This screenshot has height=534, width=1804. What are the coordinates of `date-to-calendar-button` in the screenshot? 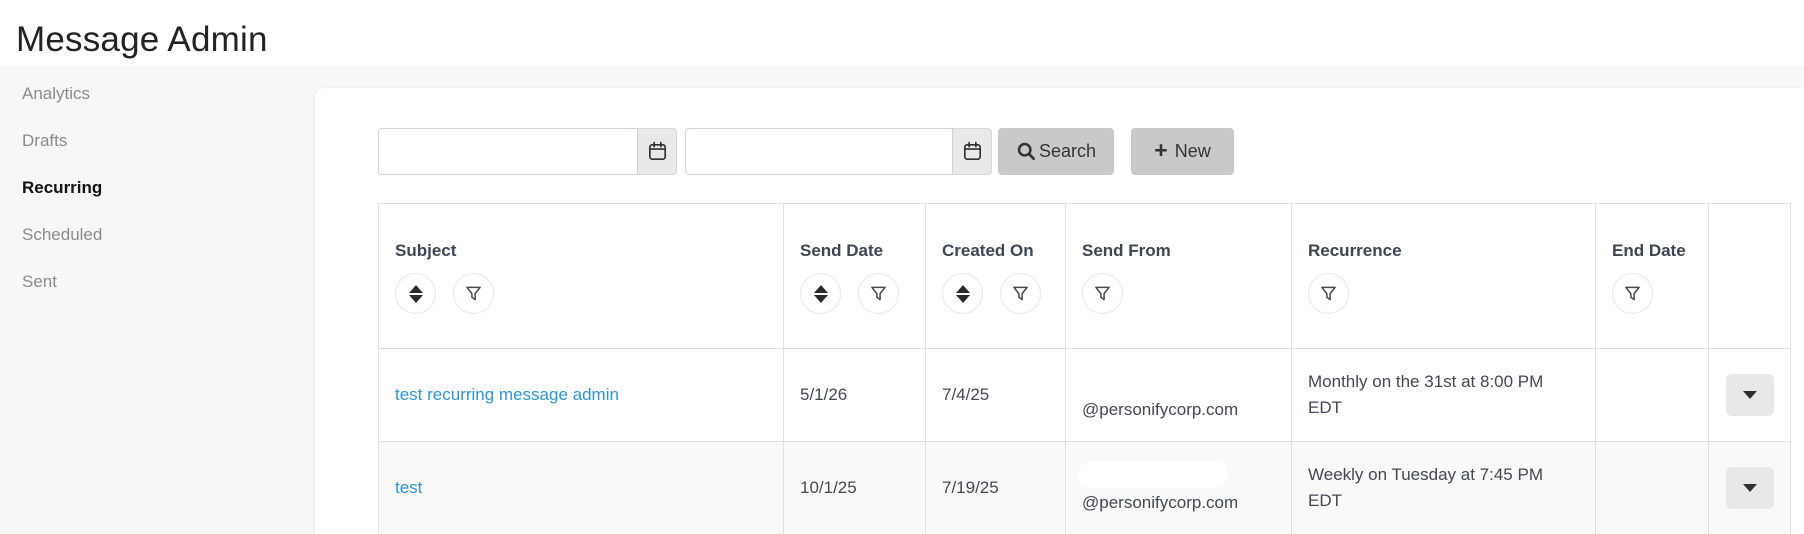 It's located at (972, 151).